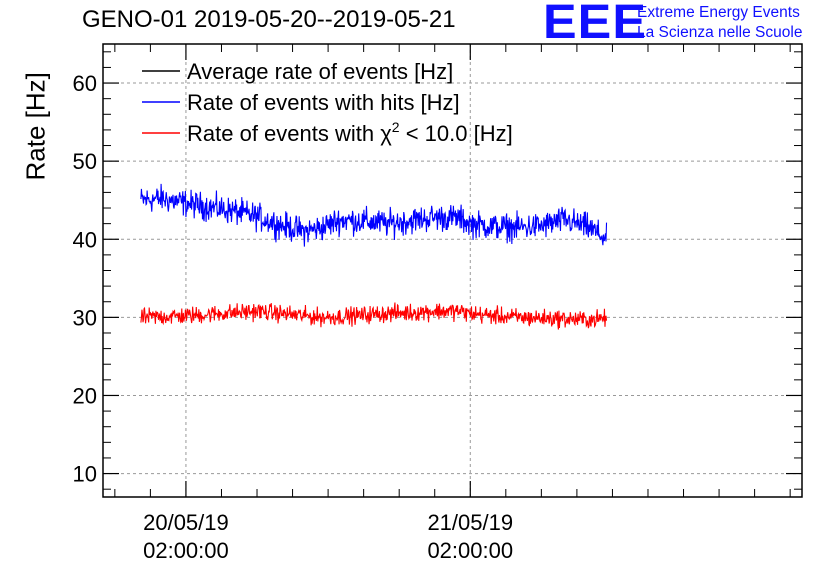 The height and width of the screenshot is (572, 836). What do you see at coordinates (85, 395) in the screenshot?
I see `y-tick-label: 20` at bounding box center [85, 395].